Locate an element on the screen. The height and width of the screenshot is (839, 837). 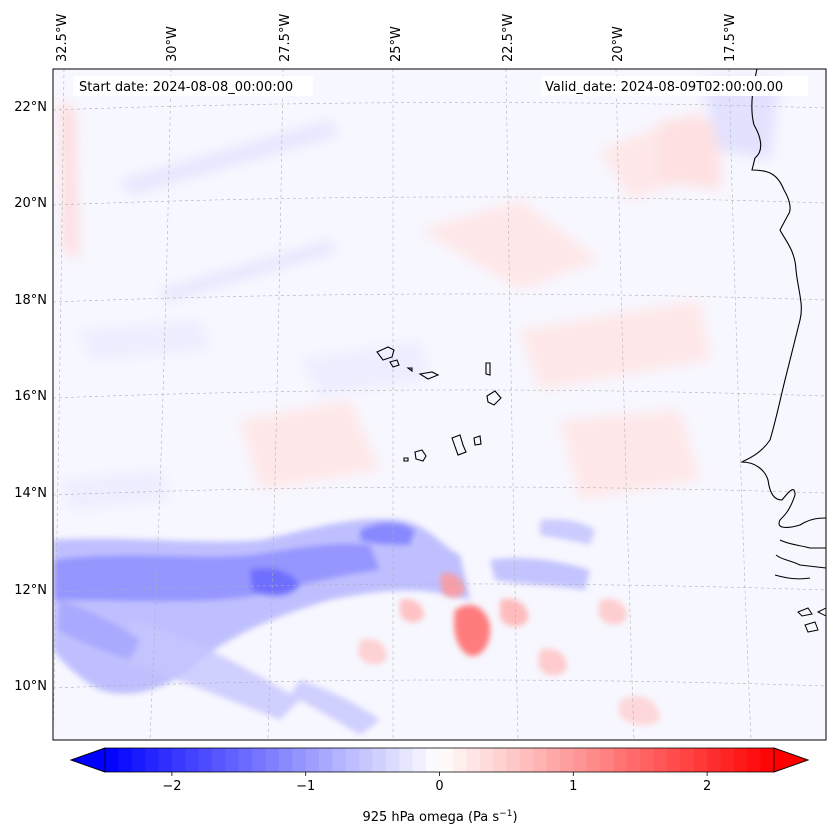
cape-verde-islands is located at coordinates (439, 404).